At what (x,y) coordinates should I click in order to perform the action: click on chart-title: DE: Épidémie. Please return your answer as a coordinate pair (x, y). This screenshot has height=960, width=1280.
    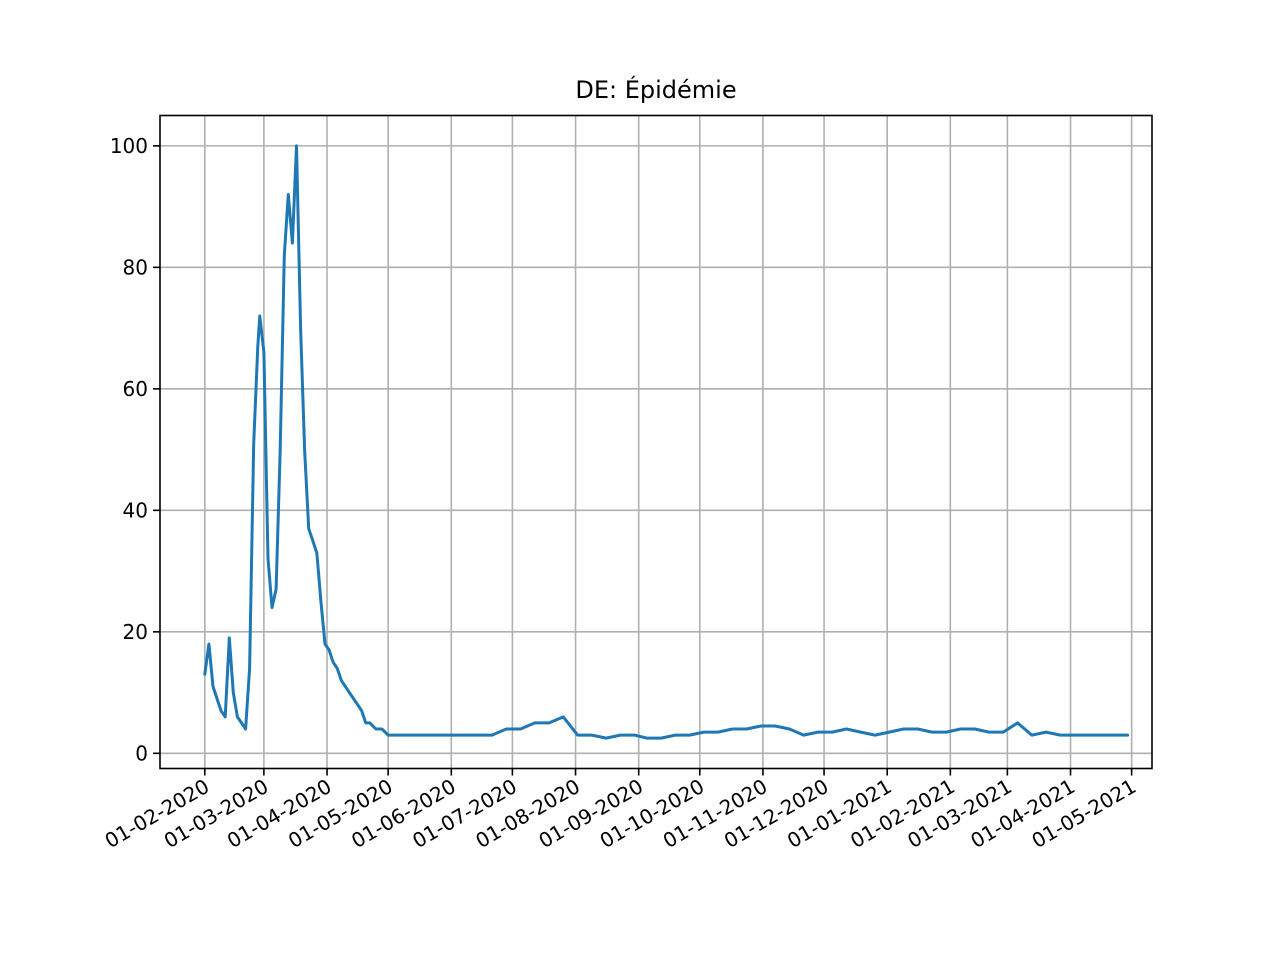
    Looking at the image, I should click on (655, 89).